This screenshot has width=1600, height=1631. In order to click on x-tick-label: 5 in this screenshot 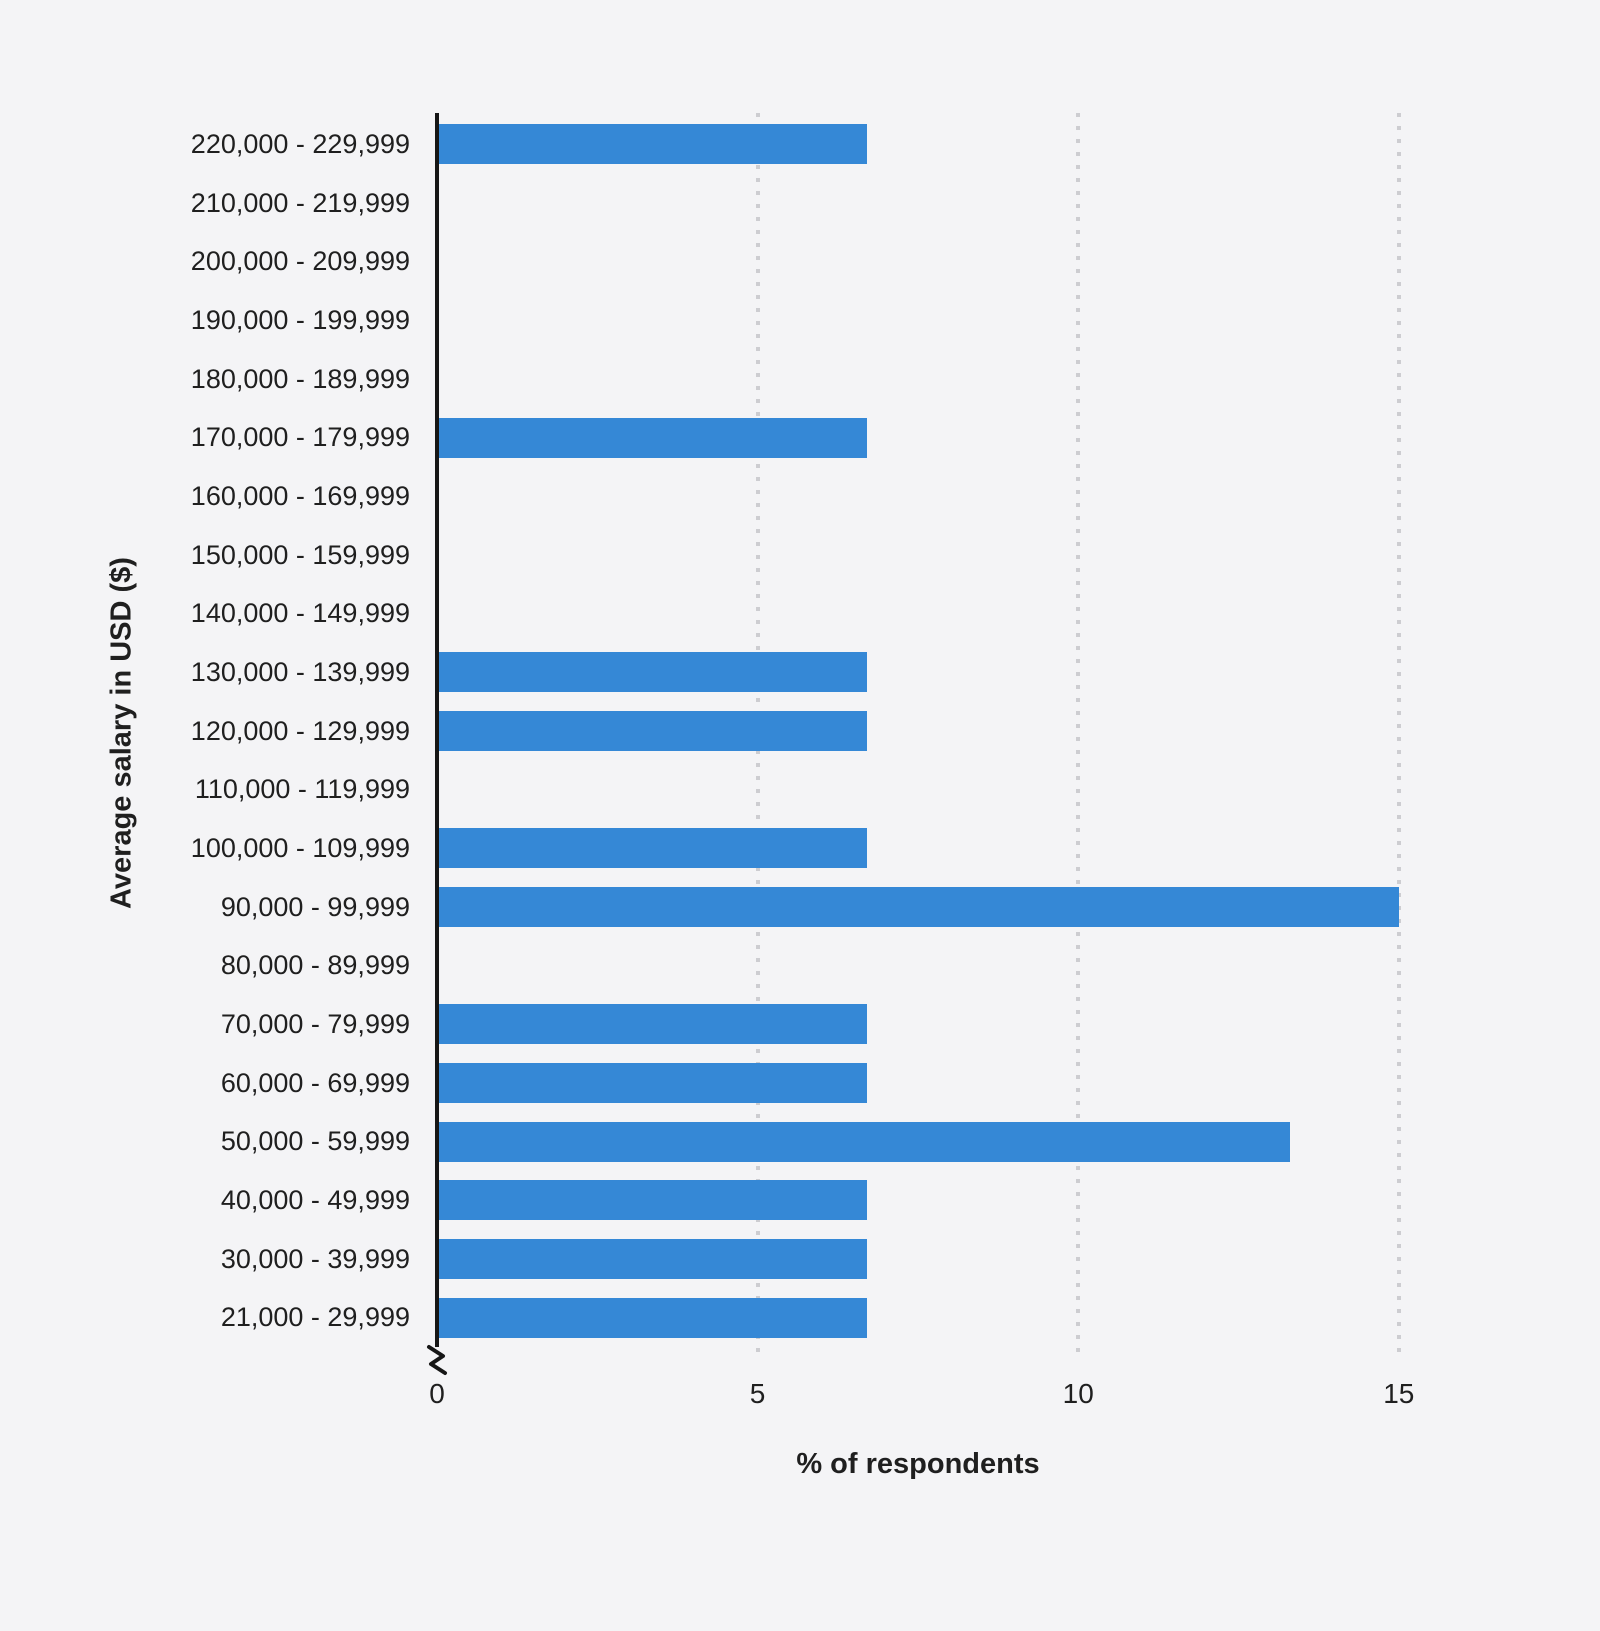, I will do `click(757, 1393)`.